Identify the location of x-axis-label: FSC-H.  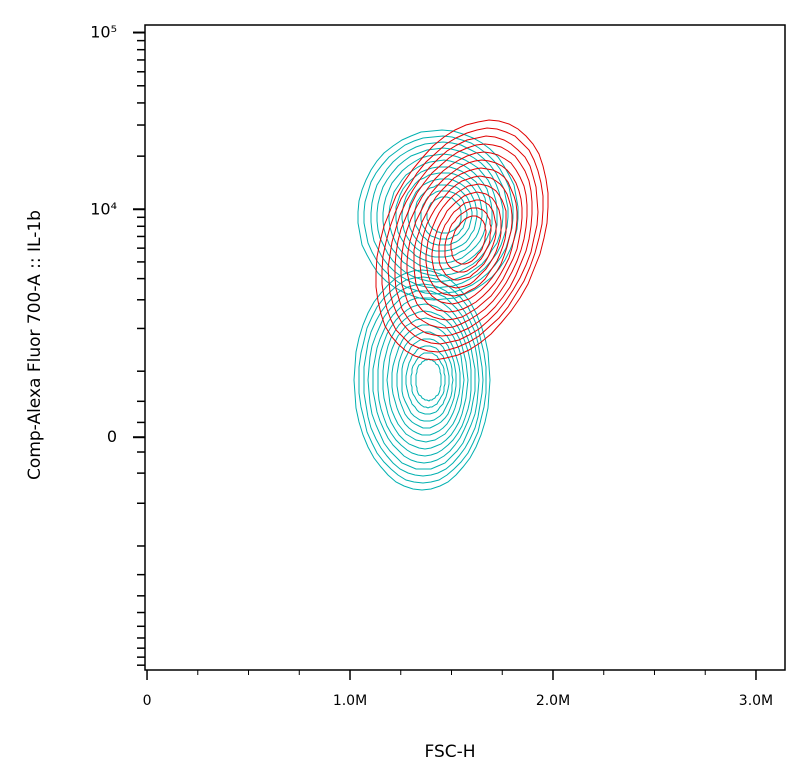
(449, 752).